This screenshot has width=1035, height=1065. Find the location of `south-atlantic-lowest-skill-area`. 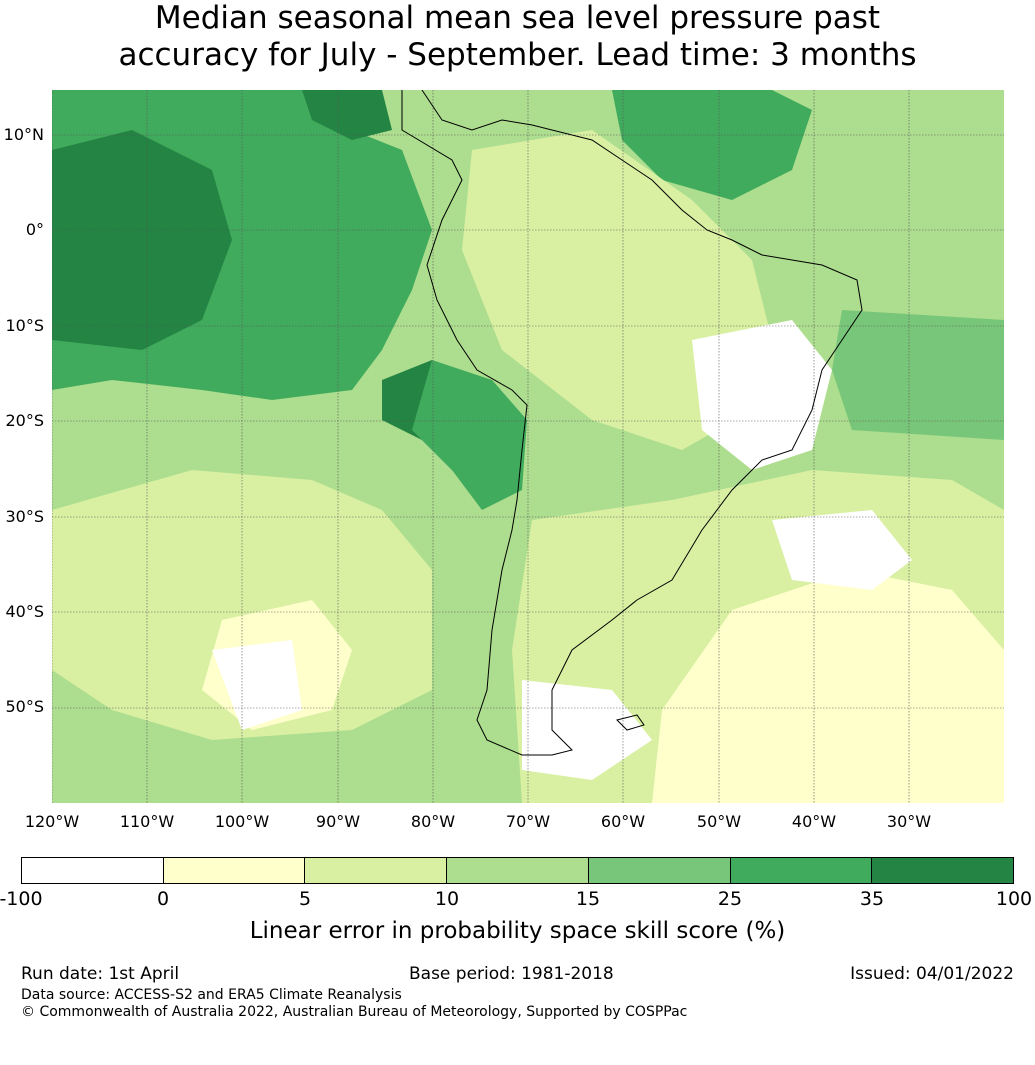

south-atlantic-lowest-skill-area is located at coordinates (828, 686).